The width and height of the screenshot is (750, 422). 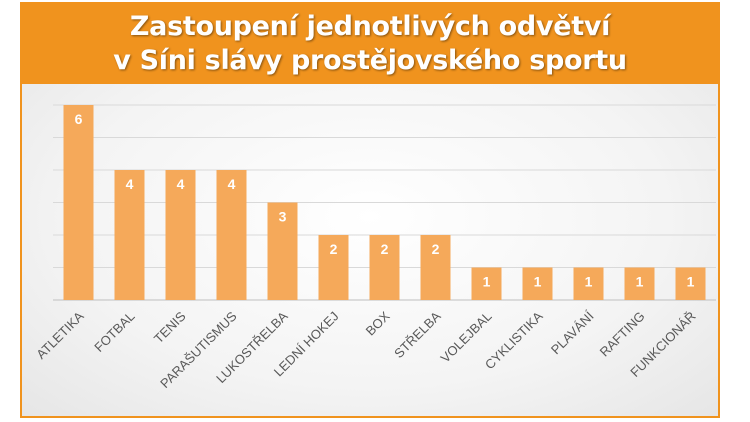 I want to click on x-tick-label: PLAVÁNÍ, so click(x=572, y=332).